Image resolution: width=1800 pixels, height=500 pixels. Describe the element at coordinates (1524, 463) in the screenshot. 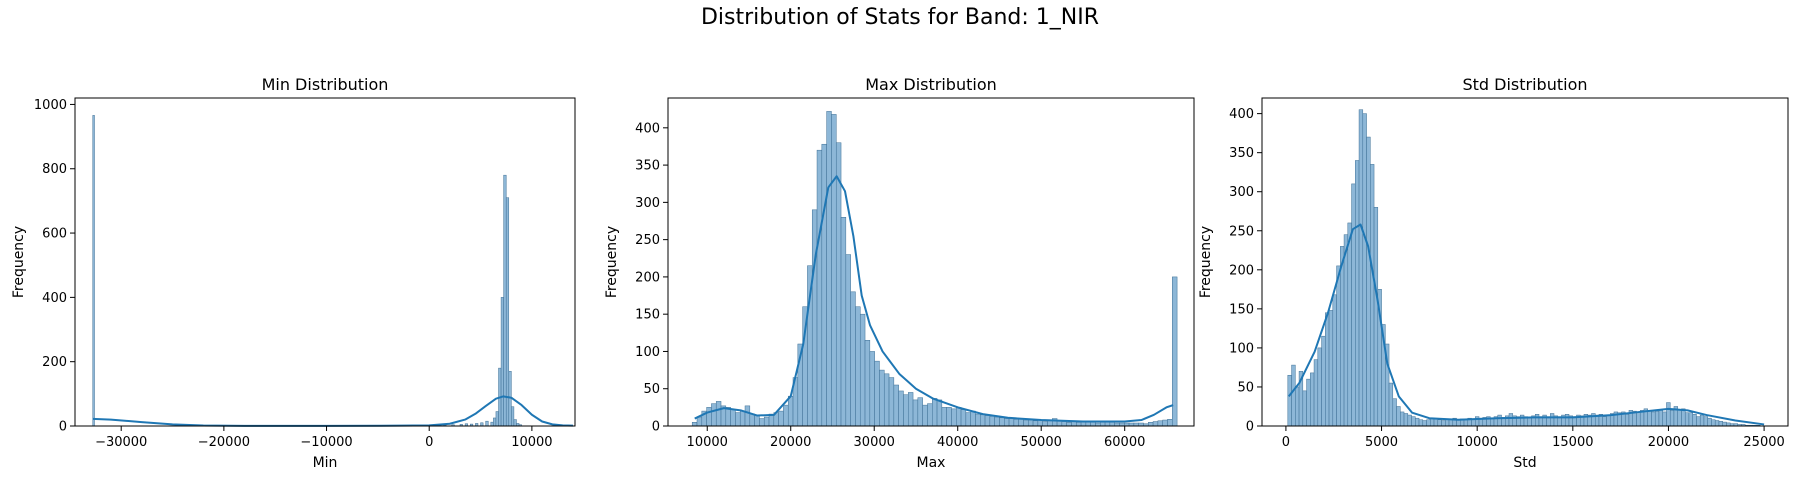

I see `x-axis-label: Std` at that location.